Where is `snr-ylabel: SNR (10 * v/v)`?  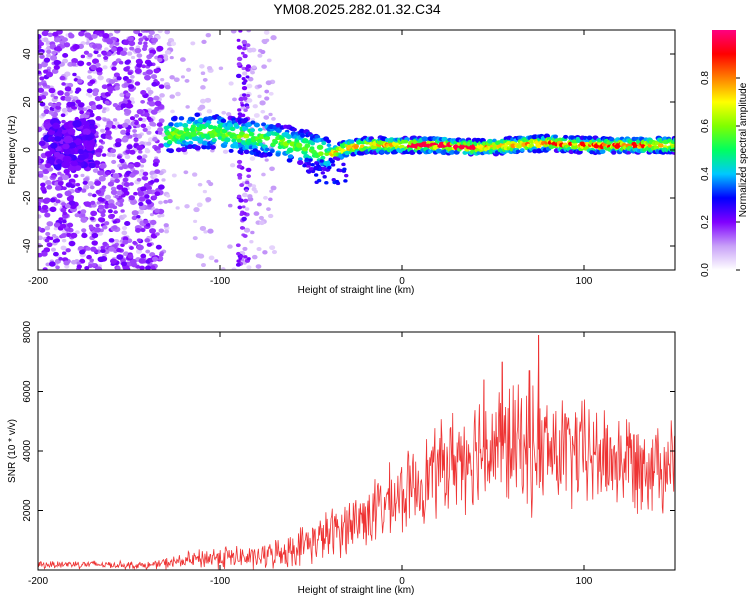 snr-ylabel: SNR (10 * v/v) is located at coordinates (12, 451).